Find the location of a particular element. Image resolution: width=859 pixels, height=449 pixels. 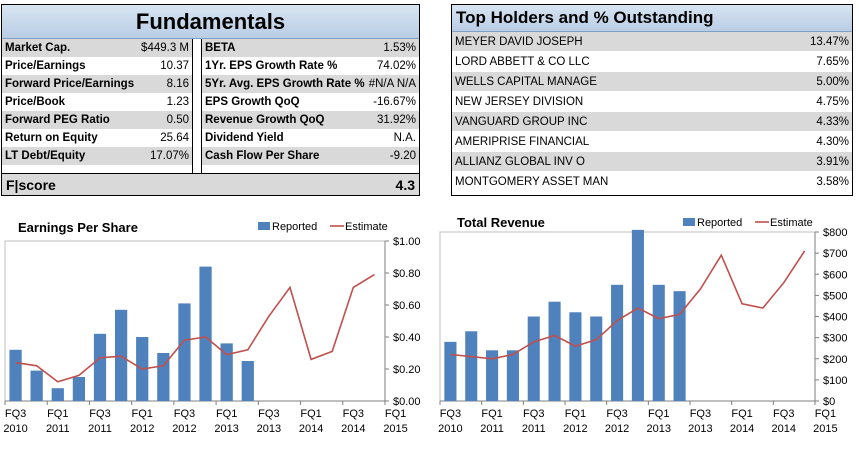

fscore-row: F|score 4.3 is located at coordinates (210, 184).